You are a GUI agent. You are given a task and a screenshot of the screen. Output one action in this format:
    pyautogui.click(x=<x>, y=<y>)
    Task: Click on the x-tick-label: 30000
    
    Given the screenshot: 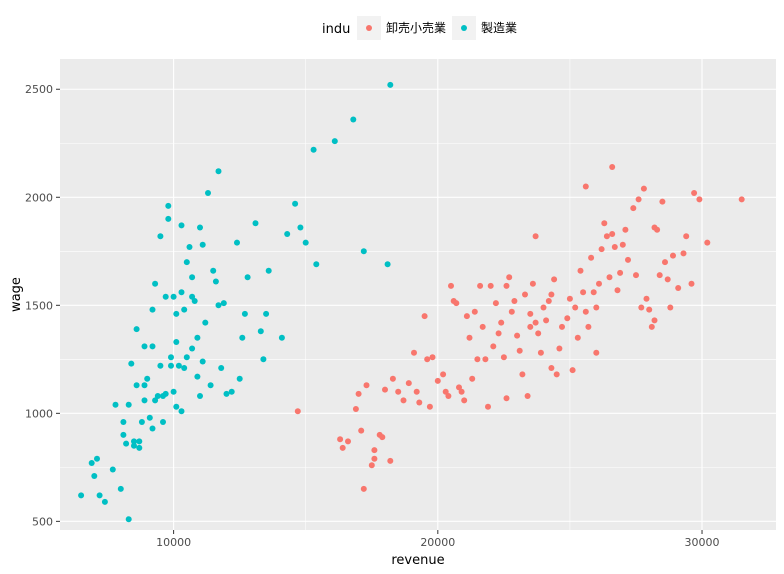 What is the action you would take?
    pyautogui.click(x=702, y=542)
    